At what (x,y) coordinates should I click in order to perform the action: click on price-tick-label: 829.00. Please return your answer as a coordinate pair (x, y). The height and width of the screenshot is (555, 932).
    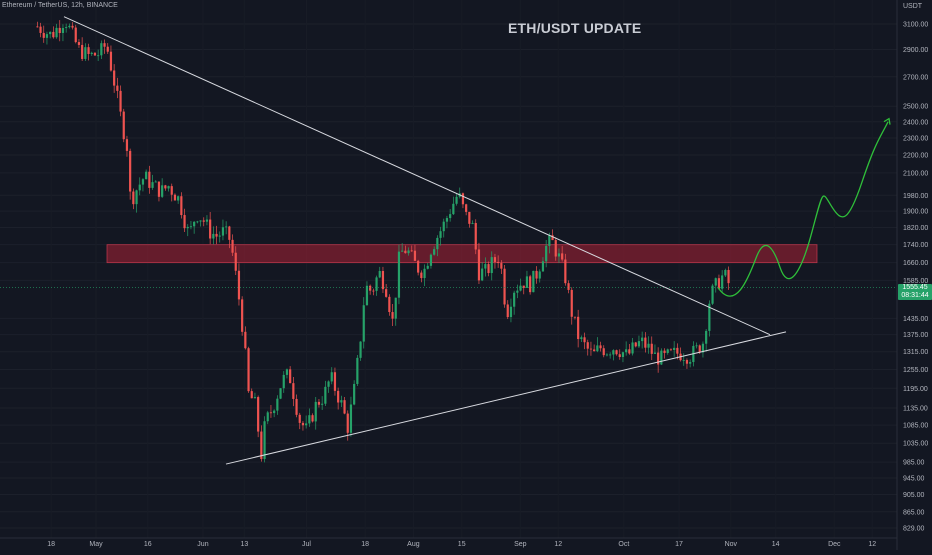
    Looking at the image, I should click on (914, 529).